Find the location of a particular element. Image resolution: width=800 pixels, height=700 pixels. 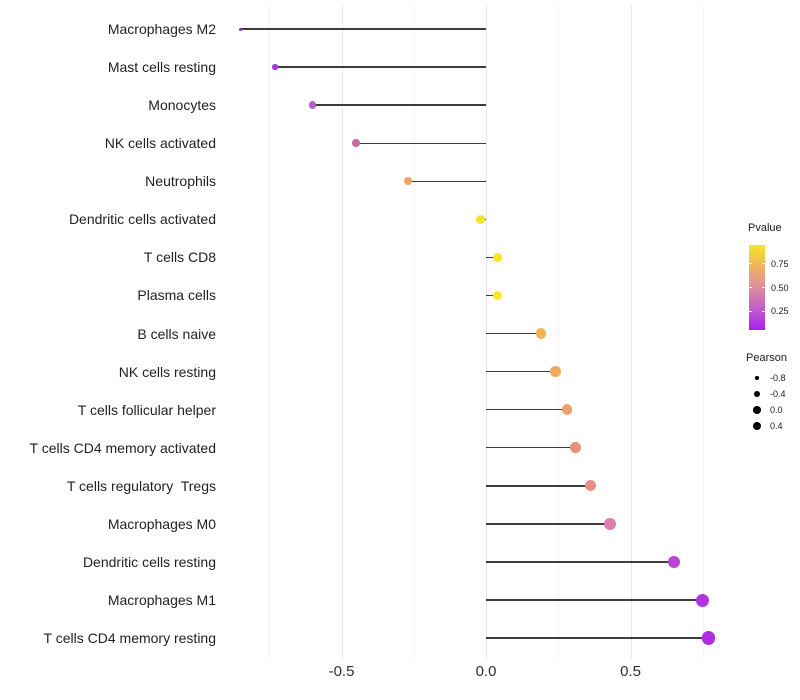

x-axis-tick-label: 0.5 is located at coordinates (630, 671).